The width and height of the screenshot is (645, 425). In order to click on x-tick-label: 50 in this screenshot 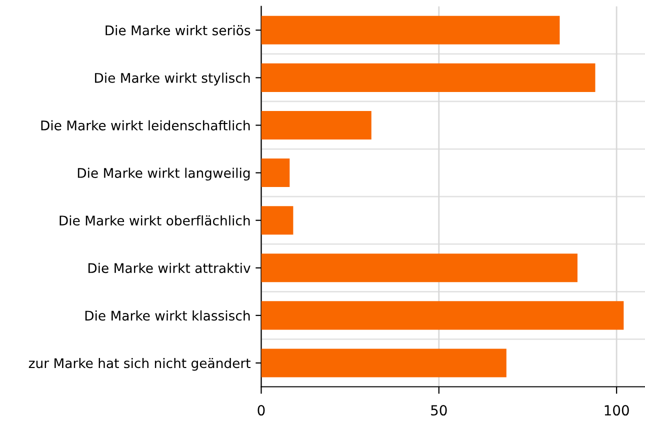, I will do `click(439, 410)`.